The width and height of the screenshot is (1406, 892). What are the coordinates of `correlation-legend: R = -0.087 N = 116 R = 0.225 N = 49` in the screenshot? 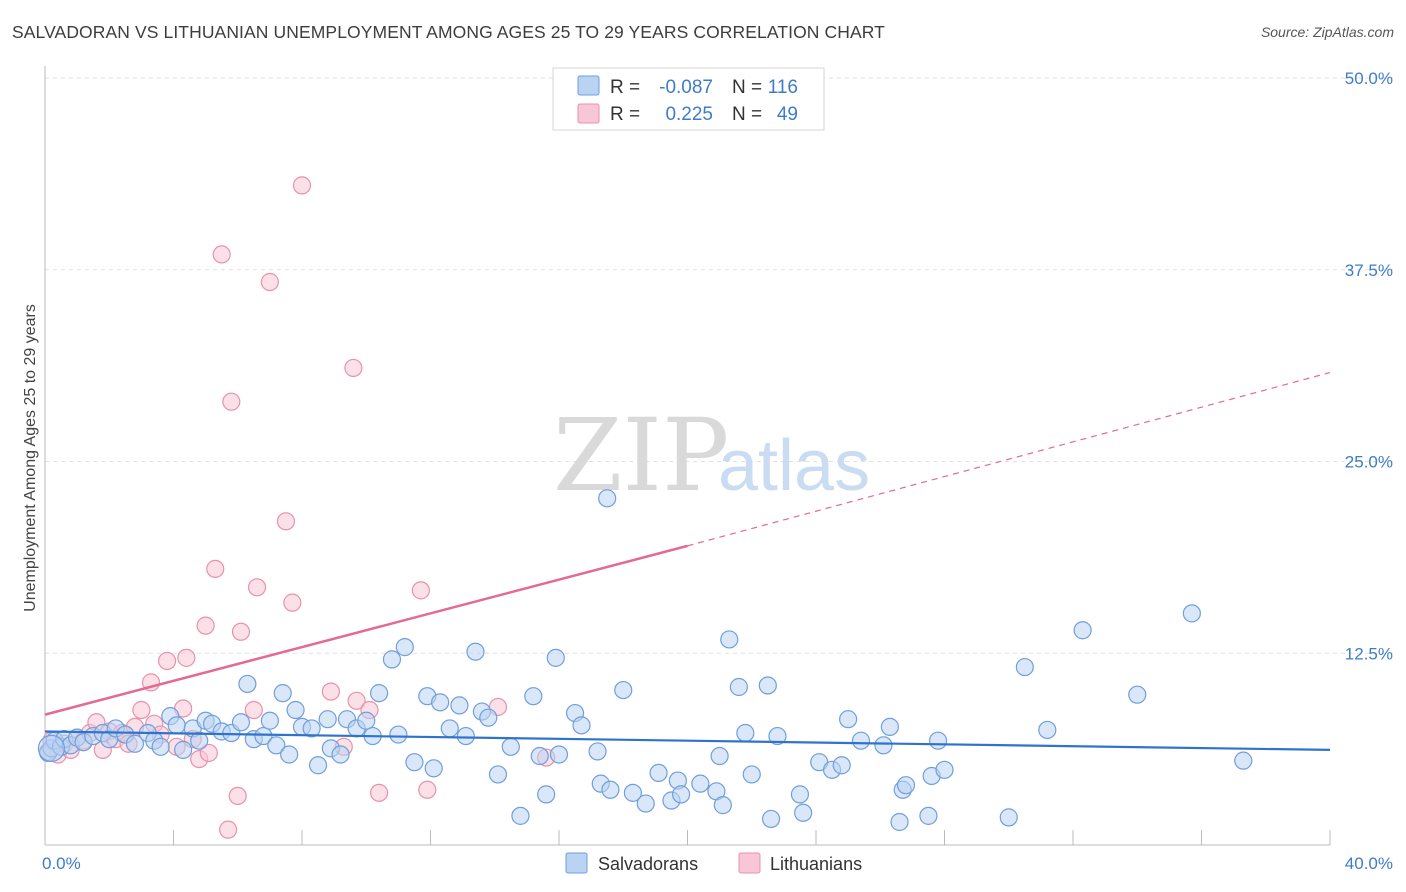 It's located at (688, 99).